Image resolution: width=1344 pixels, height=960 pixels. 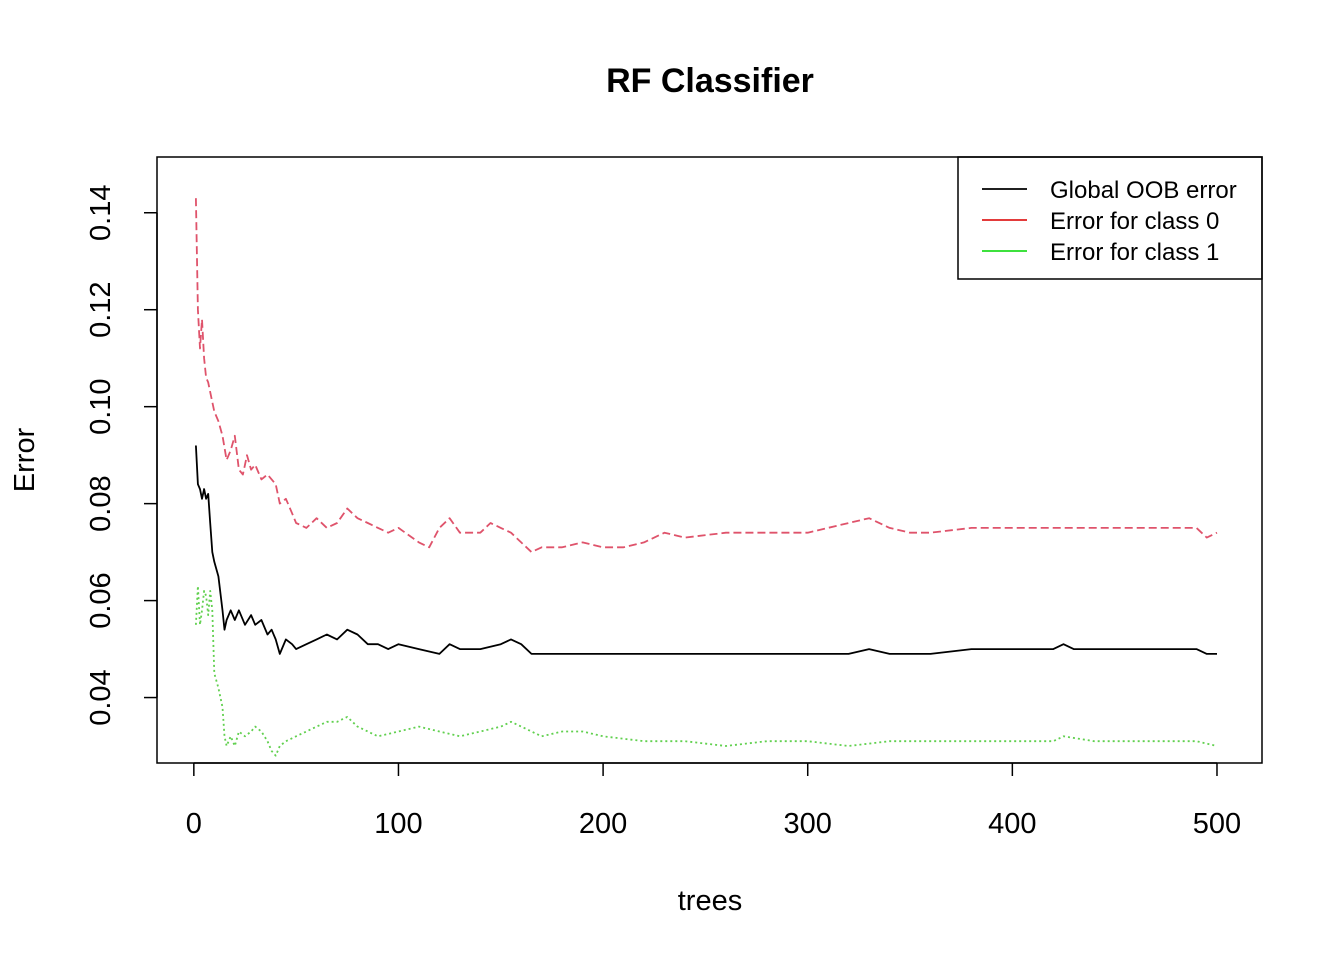 What do you see at coordinates (713, 801) in the screenshot?
I see `x-axis: 0 100 200 300 400 500` at bounding box center [713, 801].